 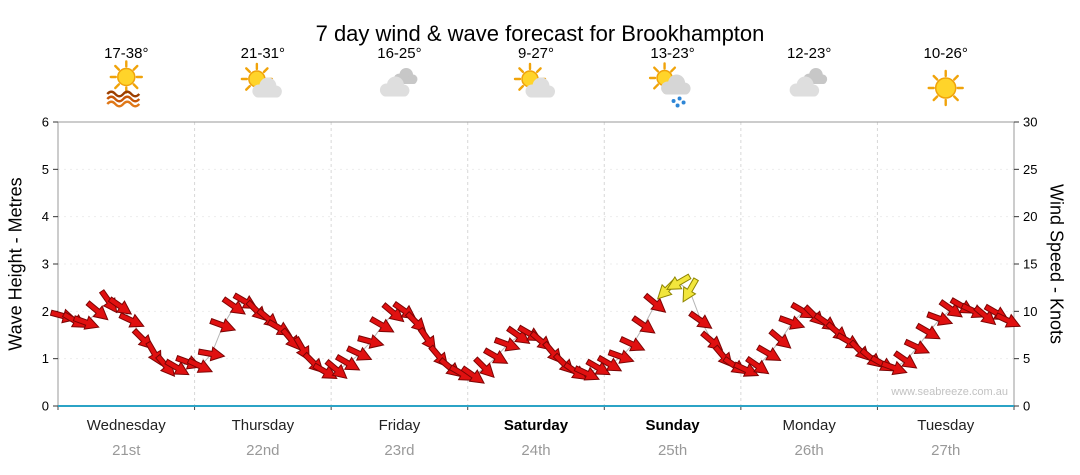 I want to click on day-date-label: 24th, so click(x=535, y=450).